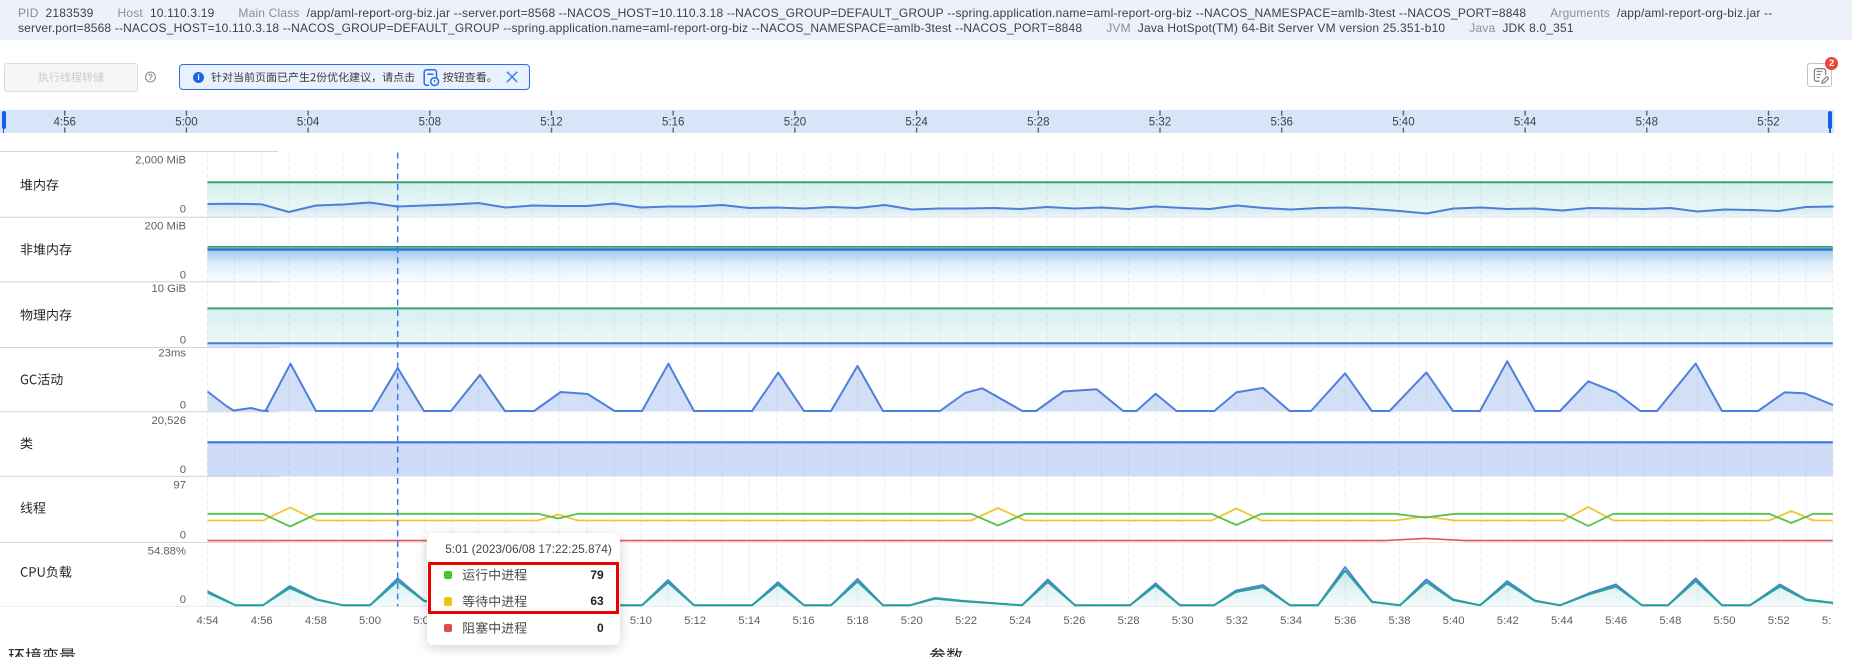 The height and width of the screenshot is (657, 1852). I want to click on svg-text: 20,526, so click(168, 421).